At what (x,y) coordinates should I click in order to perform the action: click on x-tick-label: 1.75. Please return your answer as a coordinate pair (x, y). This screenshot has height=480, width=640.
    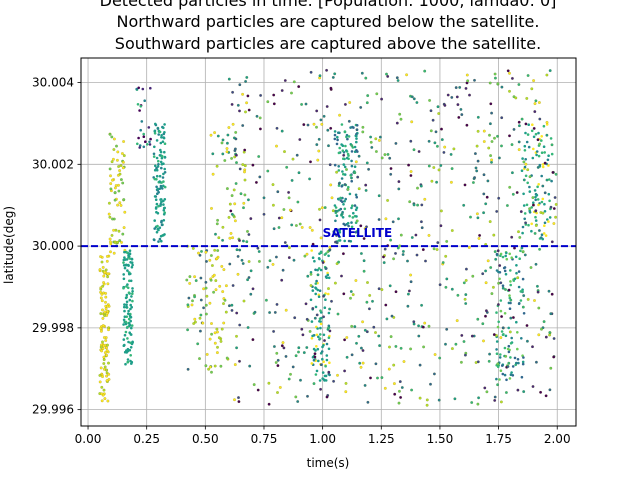
    Looking at the image, I should click on (498, 439).